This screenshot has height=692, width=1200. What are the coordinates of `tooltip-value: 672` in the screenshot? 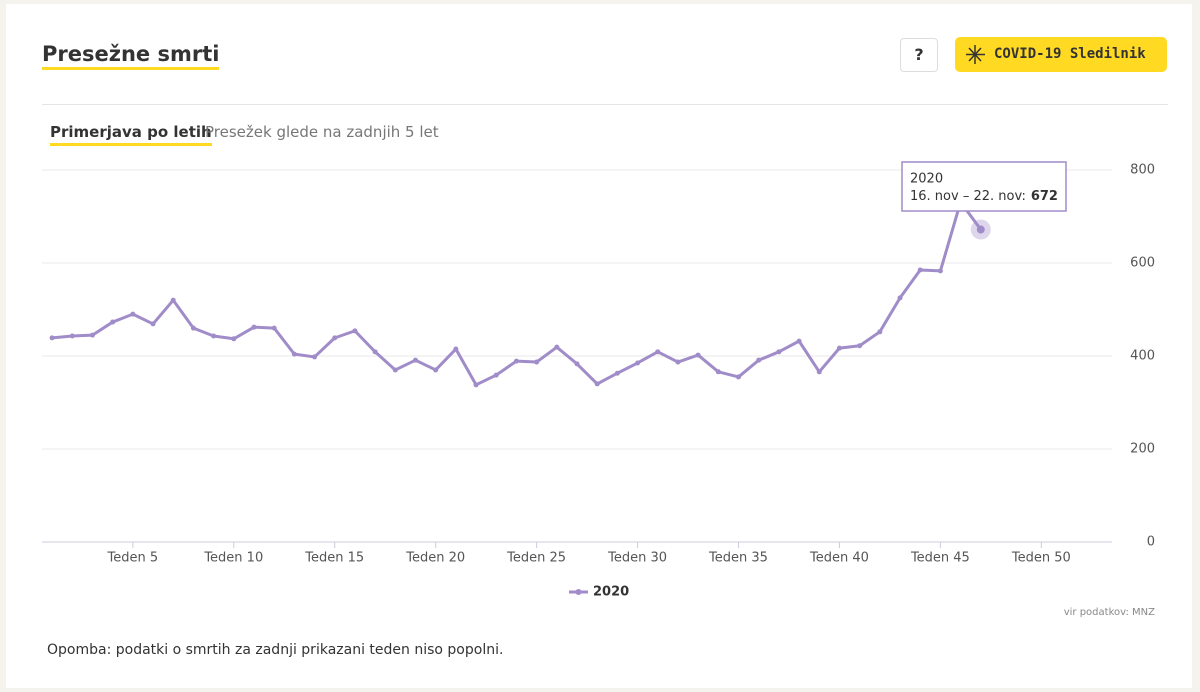 It's located at (1044, 196).